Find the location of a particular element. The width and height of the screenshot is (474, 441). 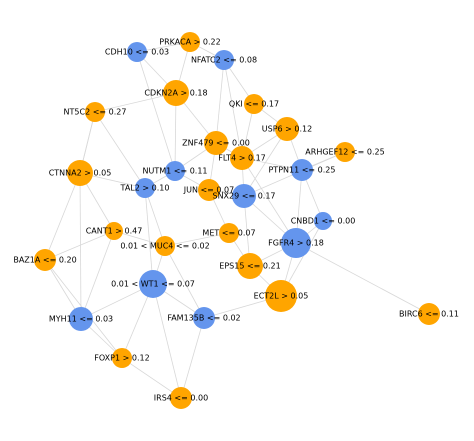

node-label: ECT2L > 0.05 is located at coordinates (281, 296).